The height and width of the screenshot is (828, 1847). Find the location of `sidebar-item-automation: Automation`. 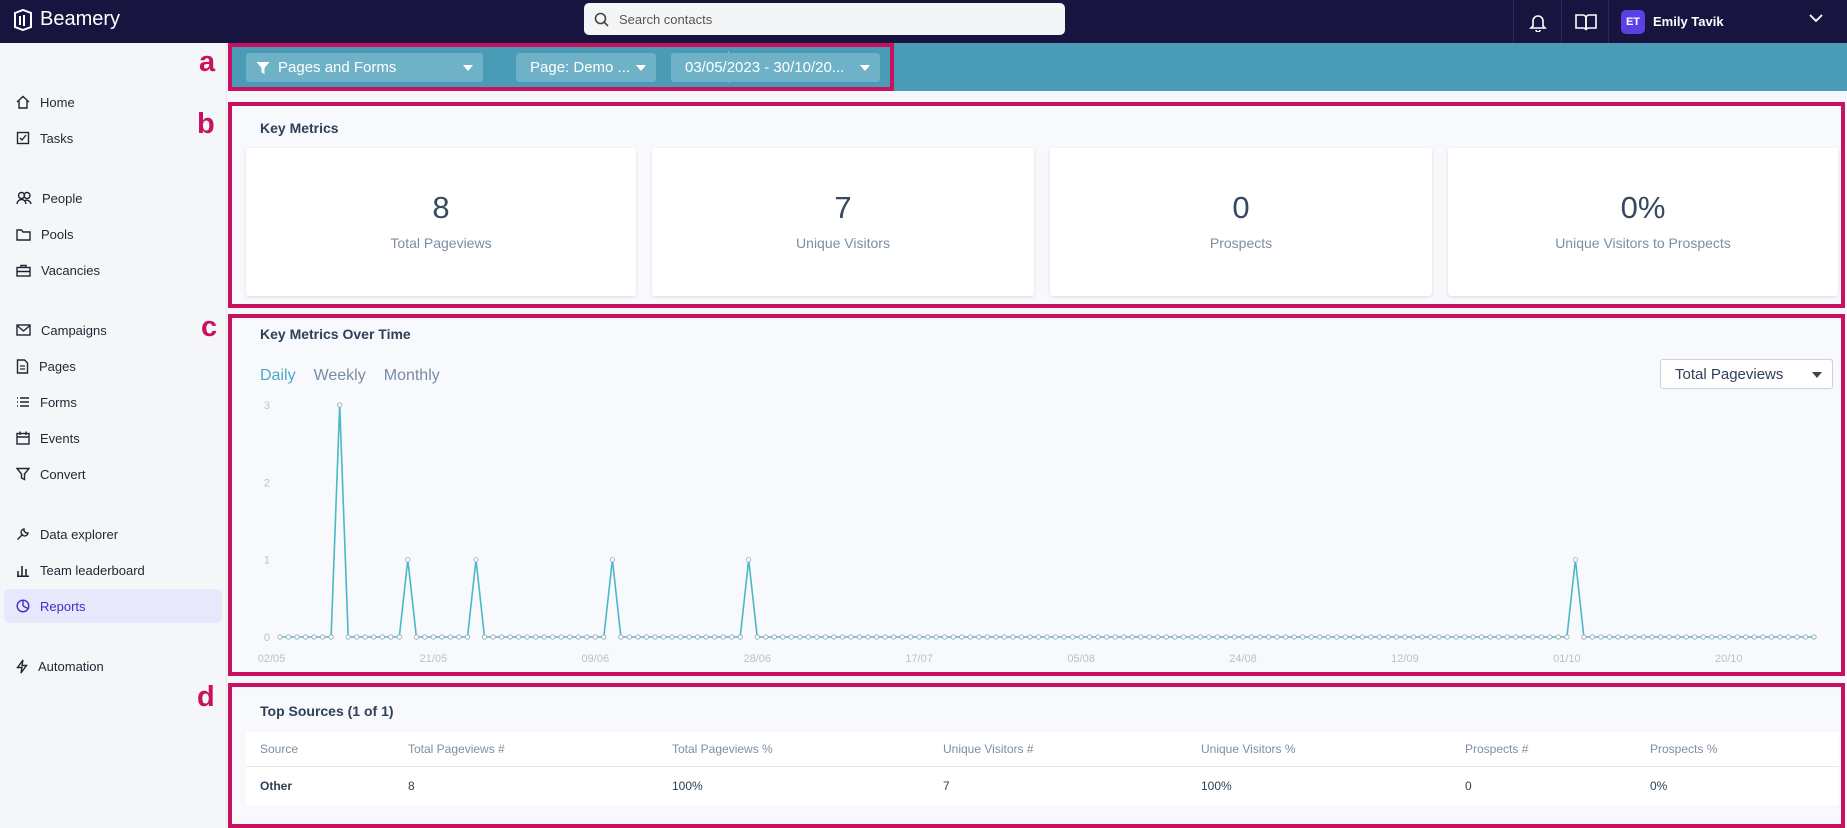

sidebar-item-automation: Automation is located at coordinates (113, 666).